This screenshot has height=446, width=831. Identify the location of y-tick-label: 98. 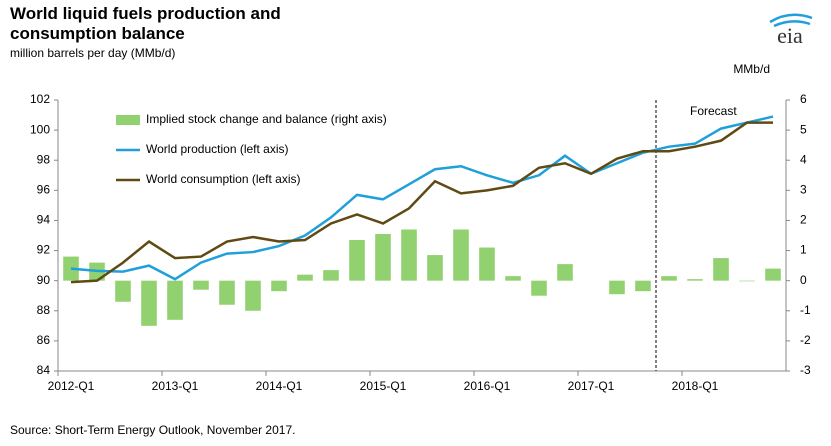
(44, 159).